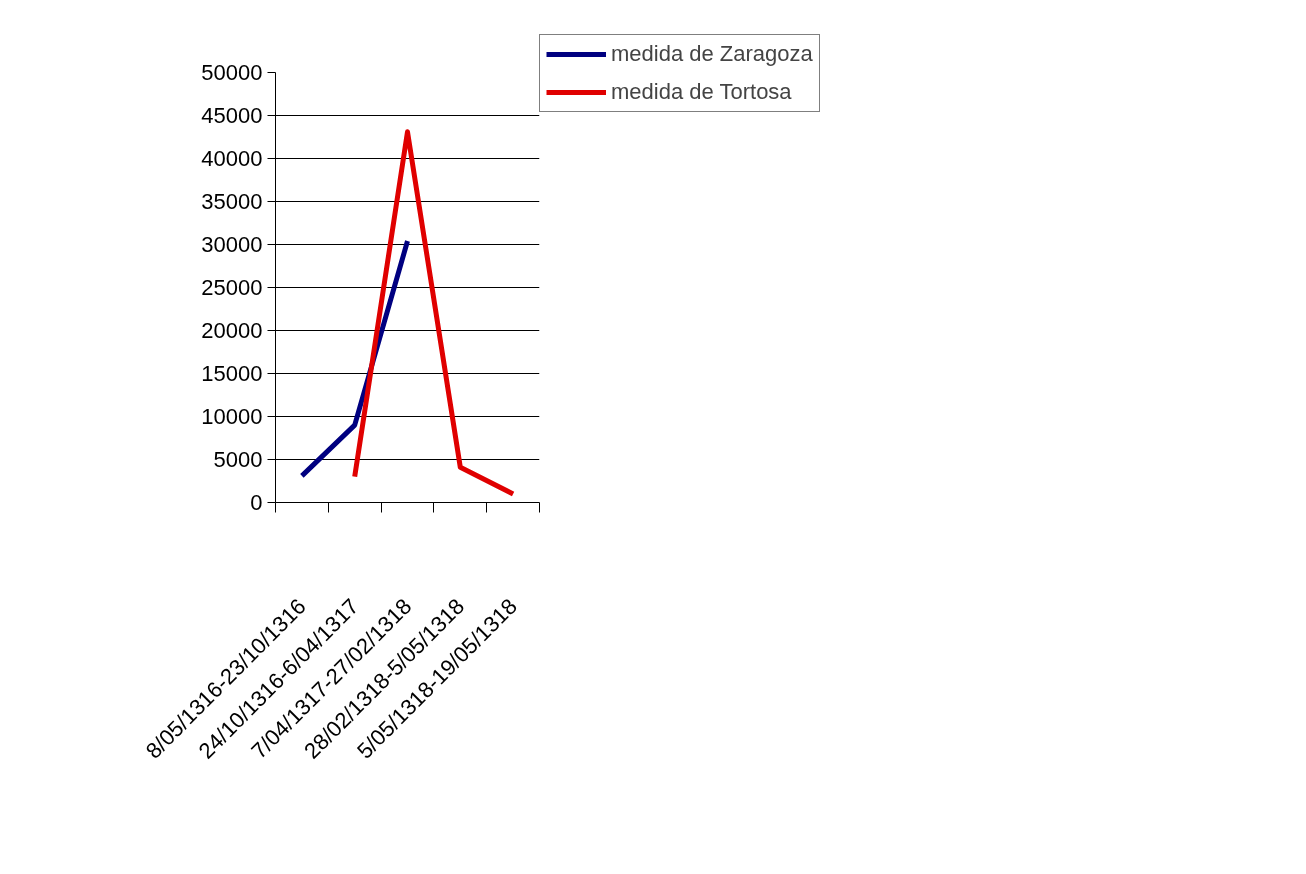 The height and width of the screenshot is (874, 1306). What do you see at coordinates (701, 92) in the screenshot?
I see `legend-label: medida de Tortosa` at bounding box center [701, 92].